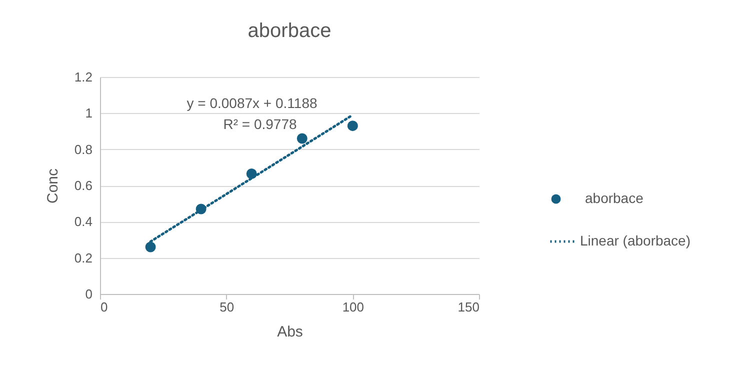 The image size is (751, 387). I want to click on legend-label: Linear (aborbace), so click(635, 240).